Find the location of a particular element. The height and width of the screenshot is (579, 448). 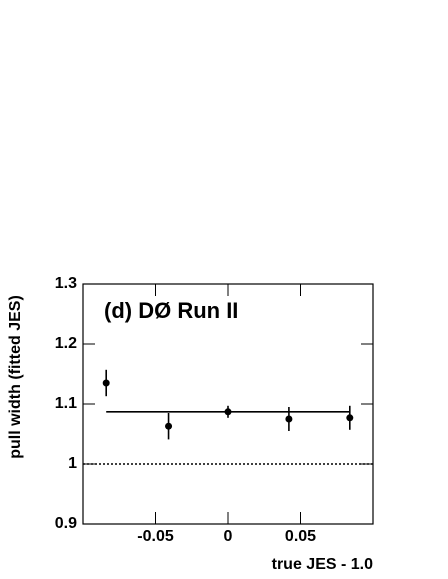

x-tick-label: 0.05 is located at coordinates (300, 536).